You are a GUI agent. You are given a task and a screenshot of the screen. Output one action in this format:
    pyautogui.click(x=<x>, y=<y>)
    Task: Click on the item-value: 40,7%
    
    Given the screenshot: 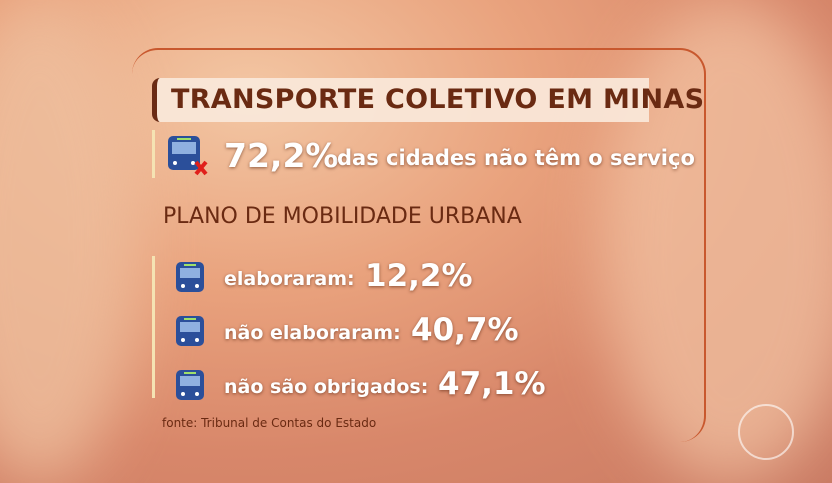 What is the action you would take?
    pyautogui.click(x=465, y=330)
    